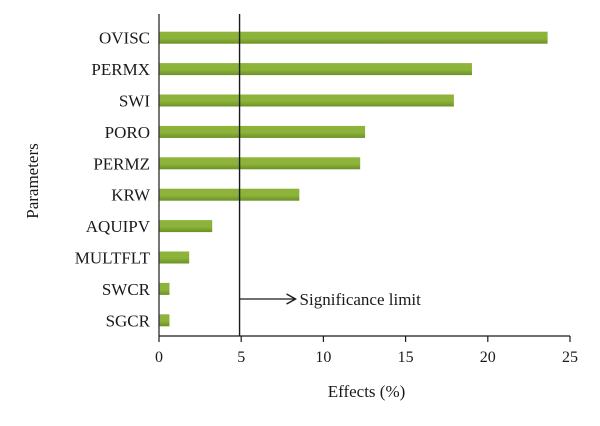  I want to click on bar-swi, so click(306, 100).